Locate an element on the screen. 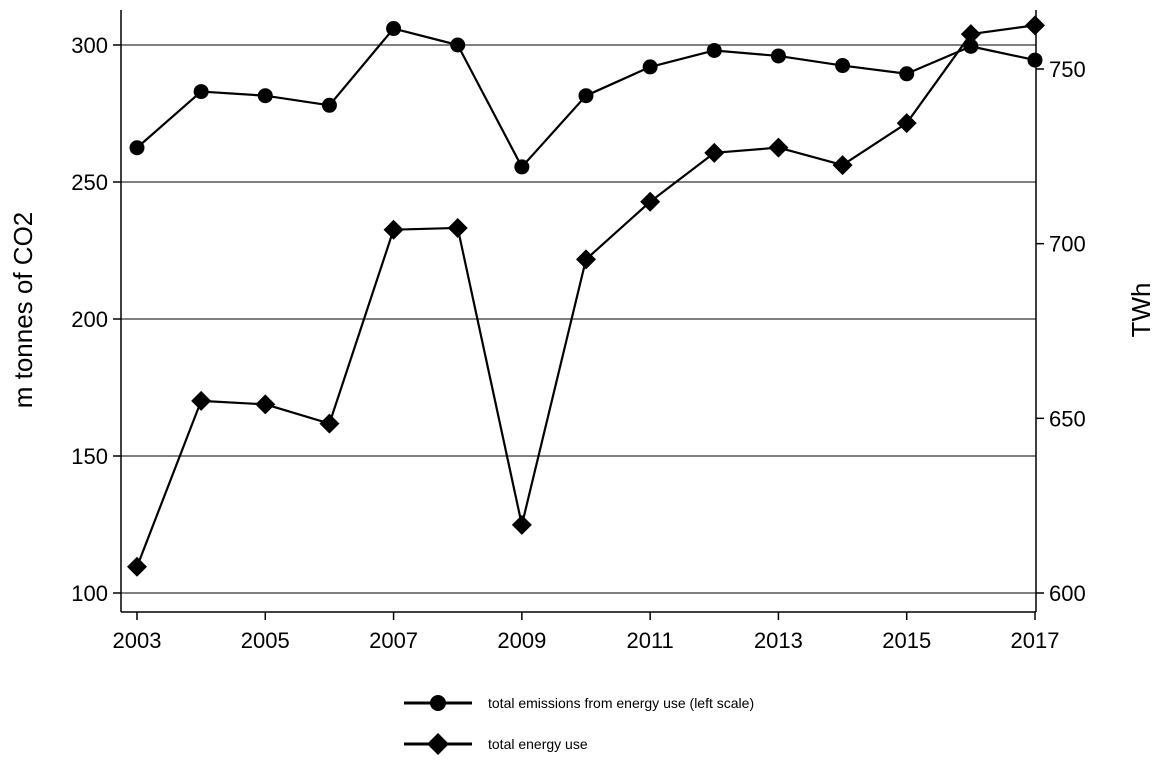 The width and height of the screenshot is (1164, 763). x-tick-label: 2015 is located at coordinates (906, 640).